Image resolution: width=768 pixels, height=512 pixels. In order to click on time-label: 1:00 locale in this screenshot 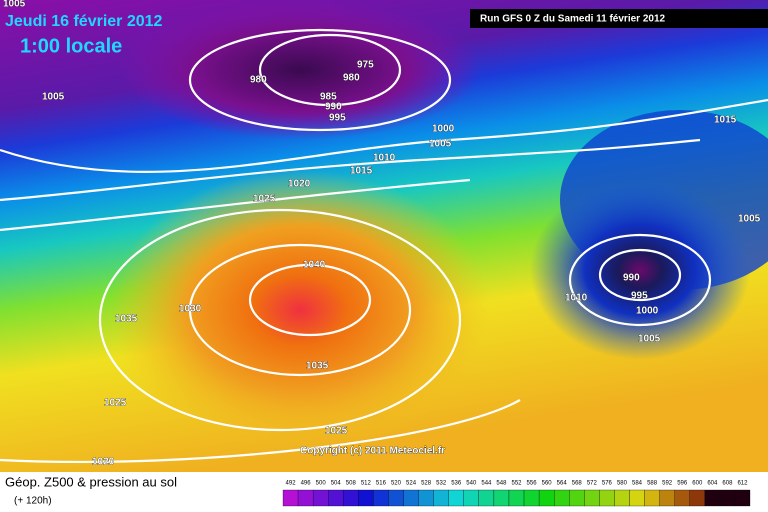, I will do `click(71, 46)`.